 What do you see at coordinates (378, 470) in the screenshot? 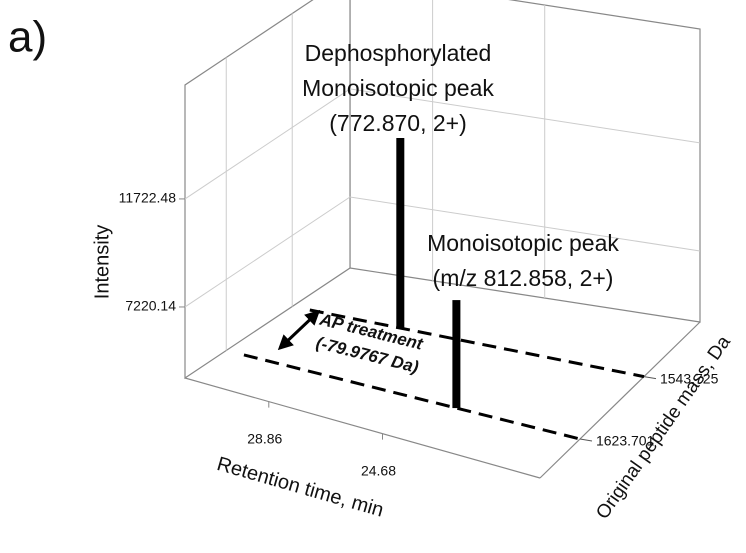
I see `x-tick-label: 24.68` at bounding box center [378, 470].